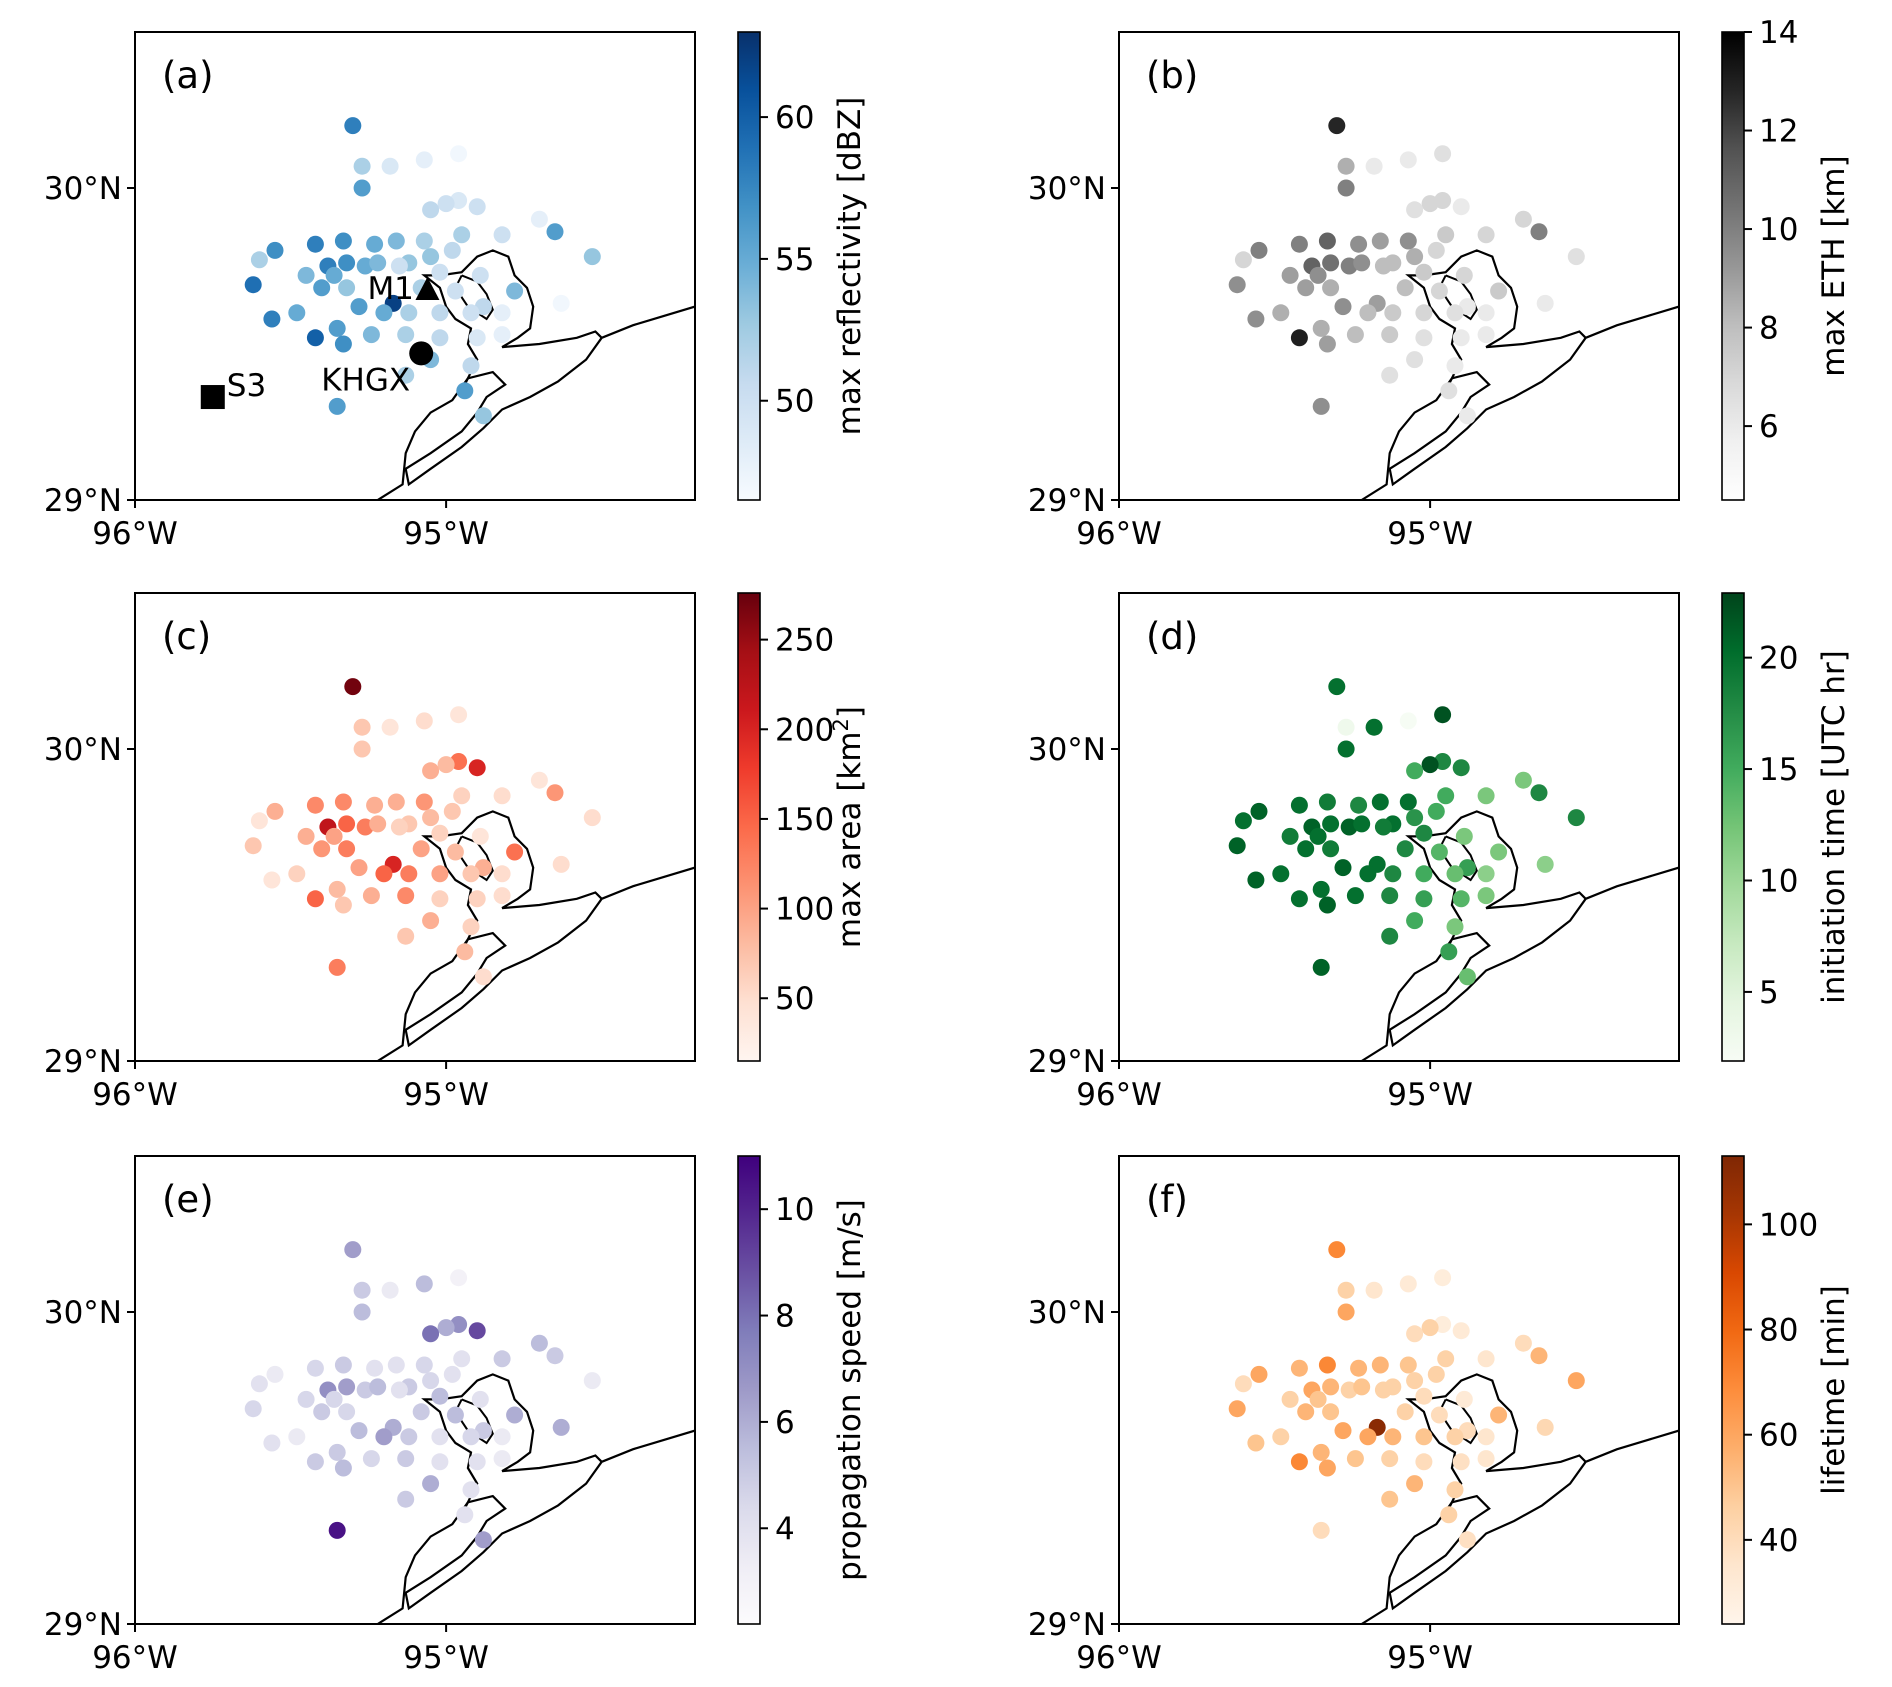  What do you see at coordinates (804, 820) in the screenshot?
I see `colorbar-tick-label: 150` at bounding box center [804, 820].